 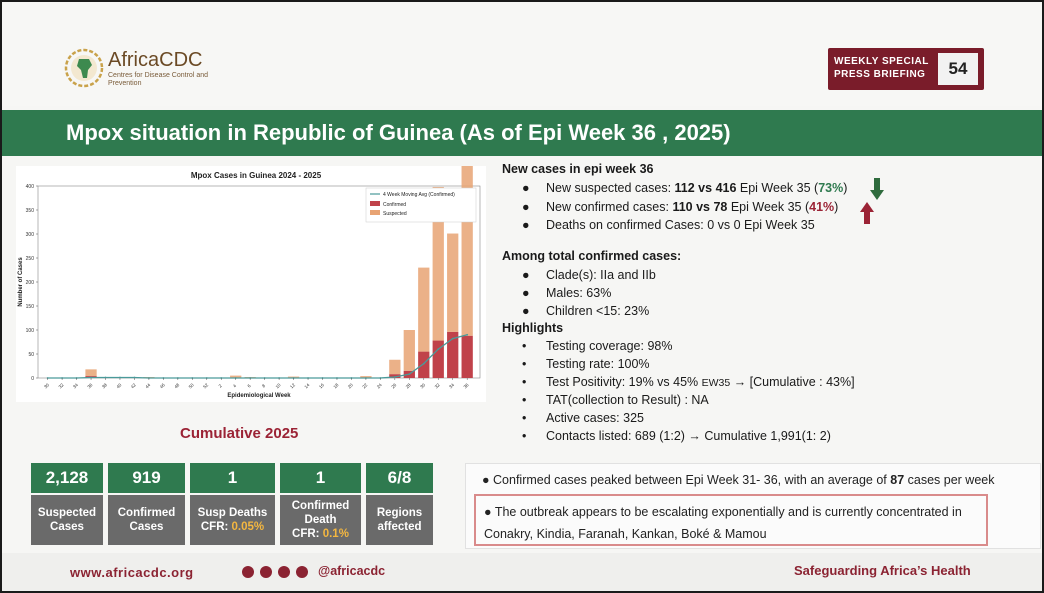 What do you see at coordinates (118, 385) in the screenshot?
I see `x-tick-label: 40` at bounding box center [118, 385].